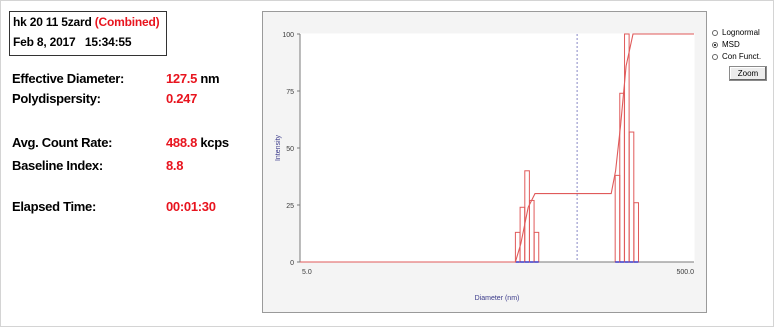 This screenshot has height=327, width=774. What do you see at coordinates (292, 263) in the screenshot?
I see `y-tick-label: 0` at bounding box center [292, 263].